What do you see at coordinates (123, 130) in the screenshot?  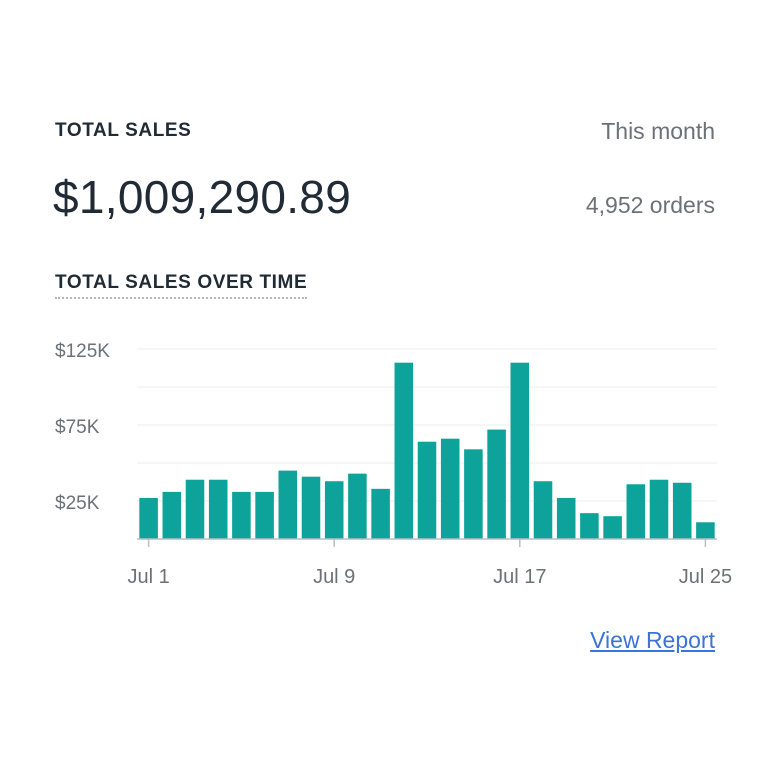 I see `total-sales-heading: TOTAL SALES` at bounding box center [123, 130].